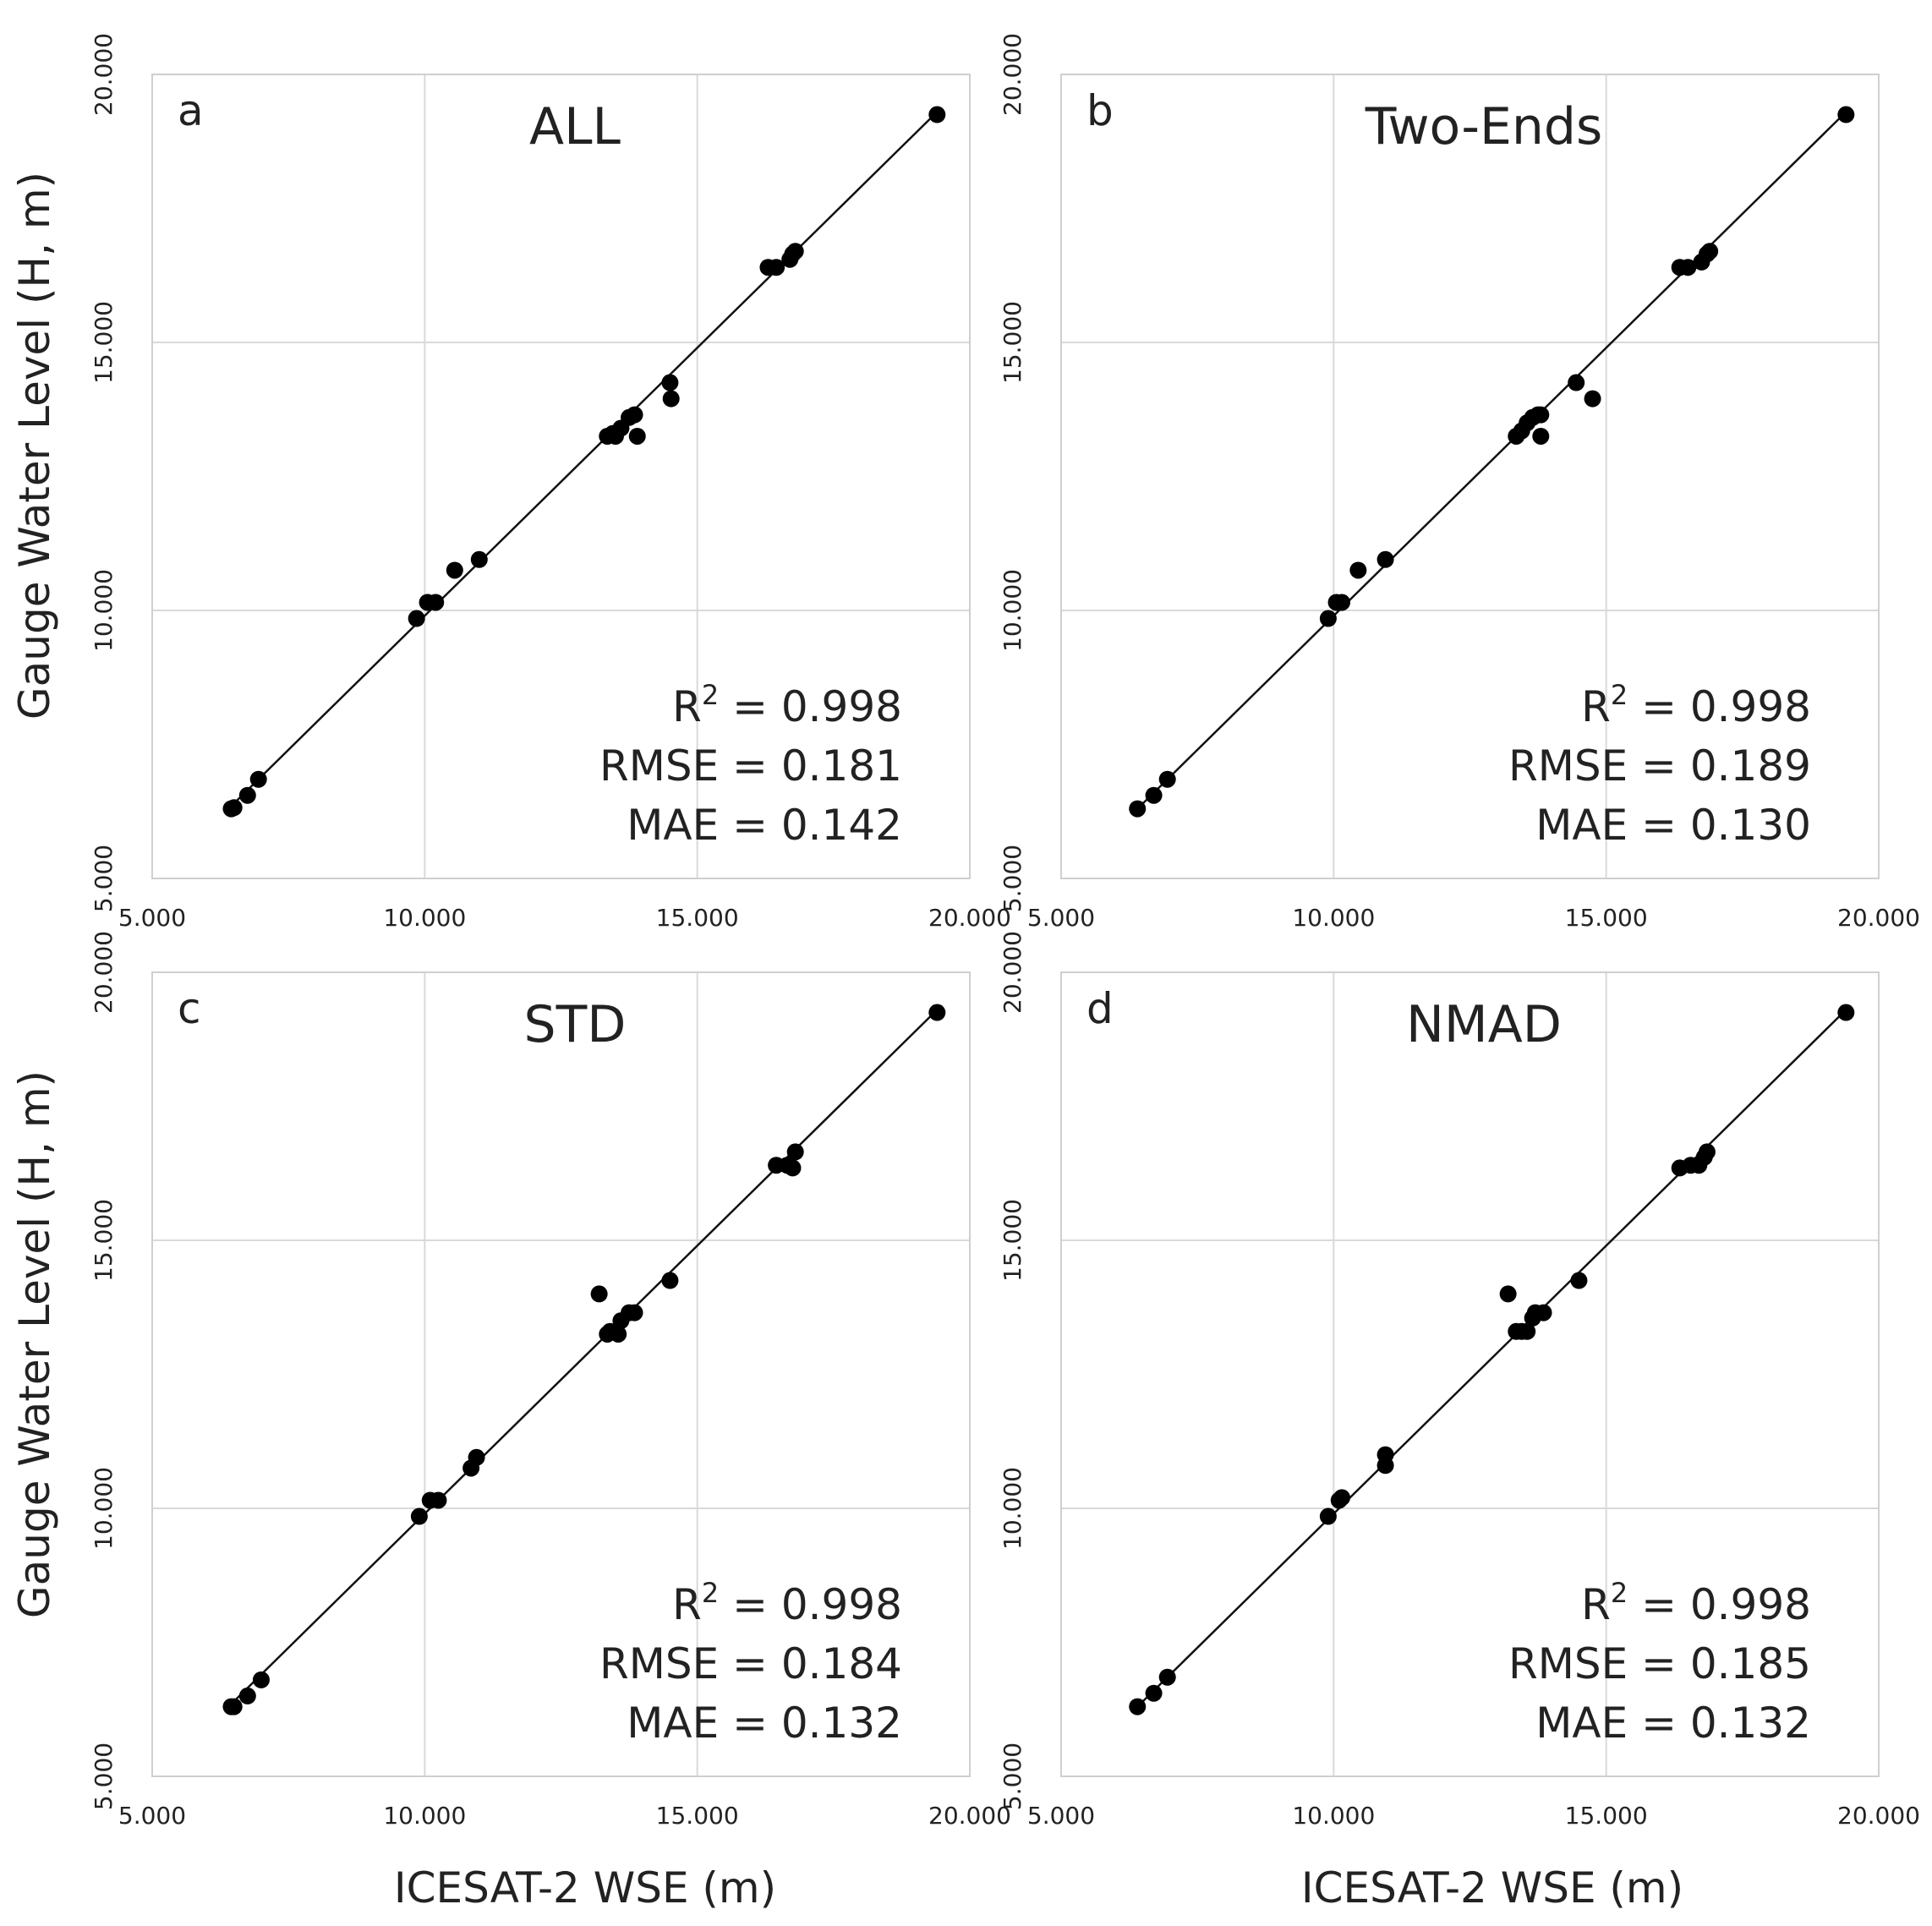 The width and height of the screenshot is (1932, 1926). What do you see at coordinates (710, 1593) in the screenshot?
I see `stat-r2-sup-c: 2` at bounding box center [710, 1593].